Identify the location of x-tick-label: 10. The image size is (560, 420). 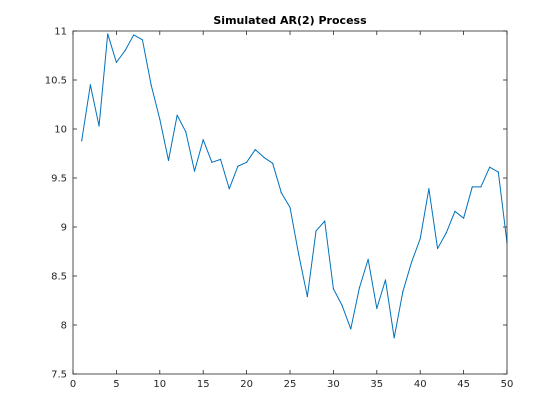
(159, 384).